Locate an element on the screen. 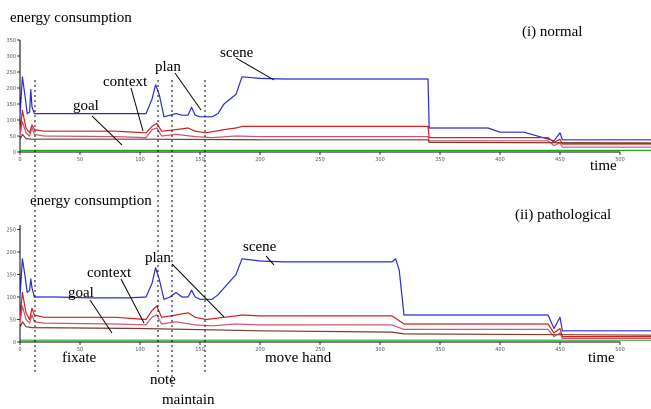 Image resolution: width=651 pixels, height=409 pixels. panel2-series-goal is located at coordinates (335, 328).